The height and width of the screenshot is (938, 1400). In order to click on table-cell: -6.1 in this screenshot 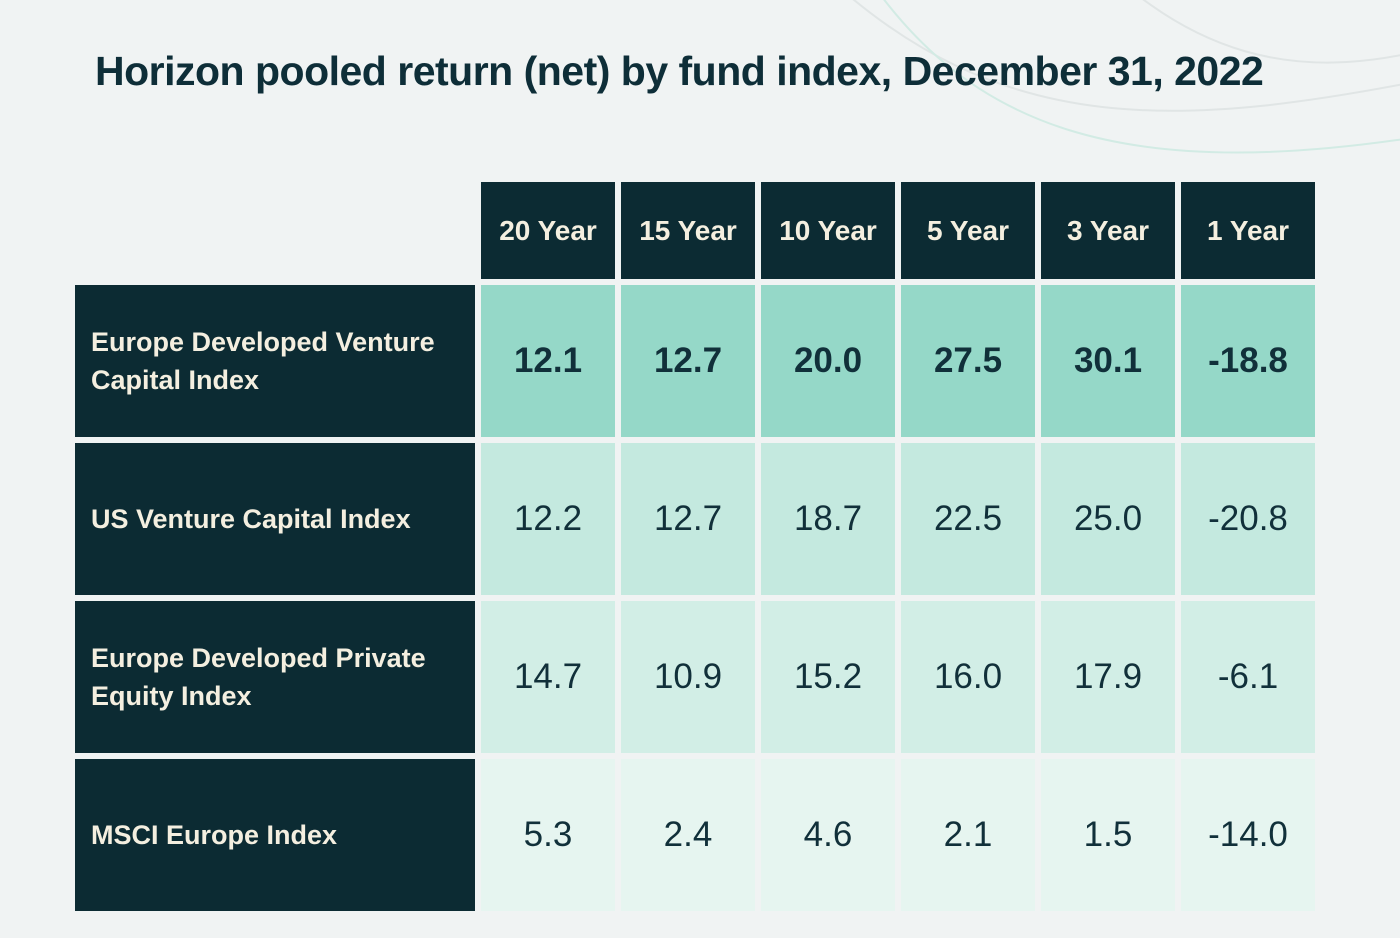, I will do `click(1248, 677)`.